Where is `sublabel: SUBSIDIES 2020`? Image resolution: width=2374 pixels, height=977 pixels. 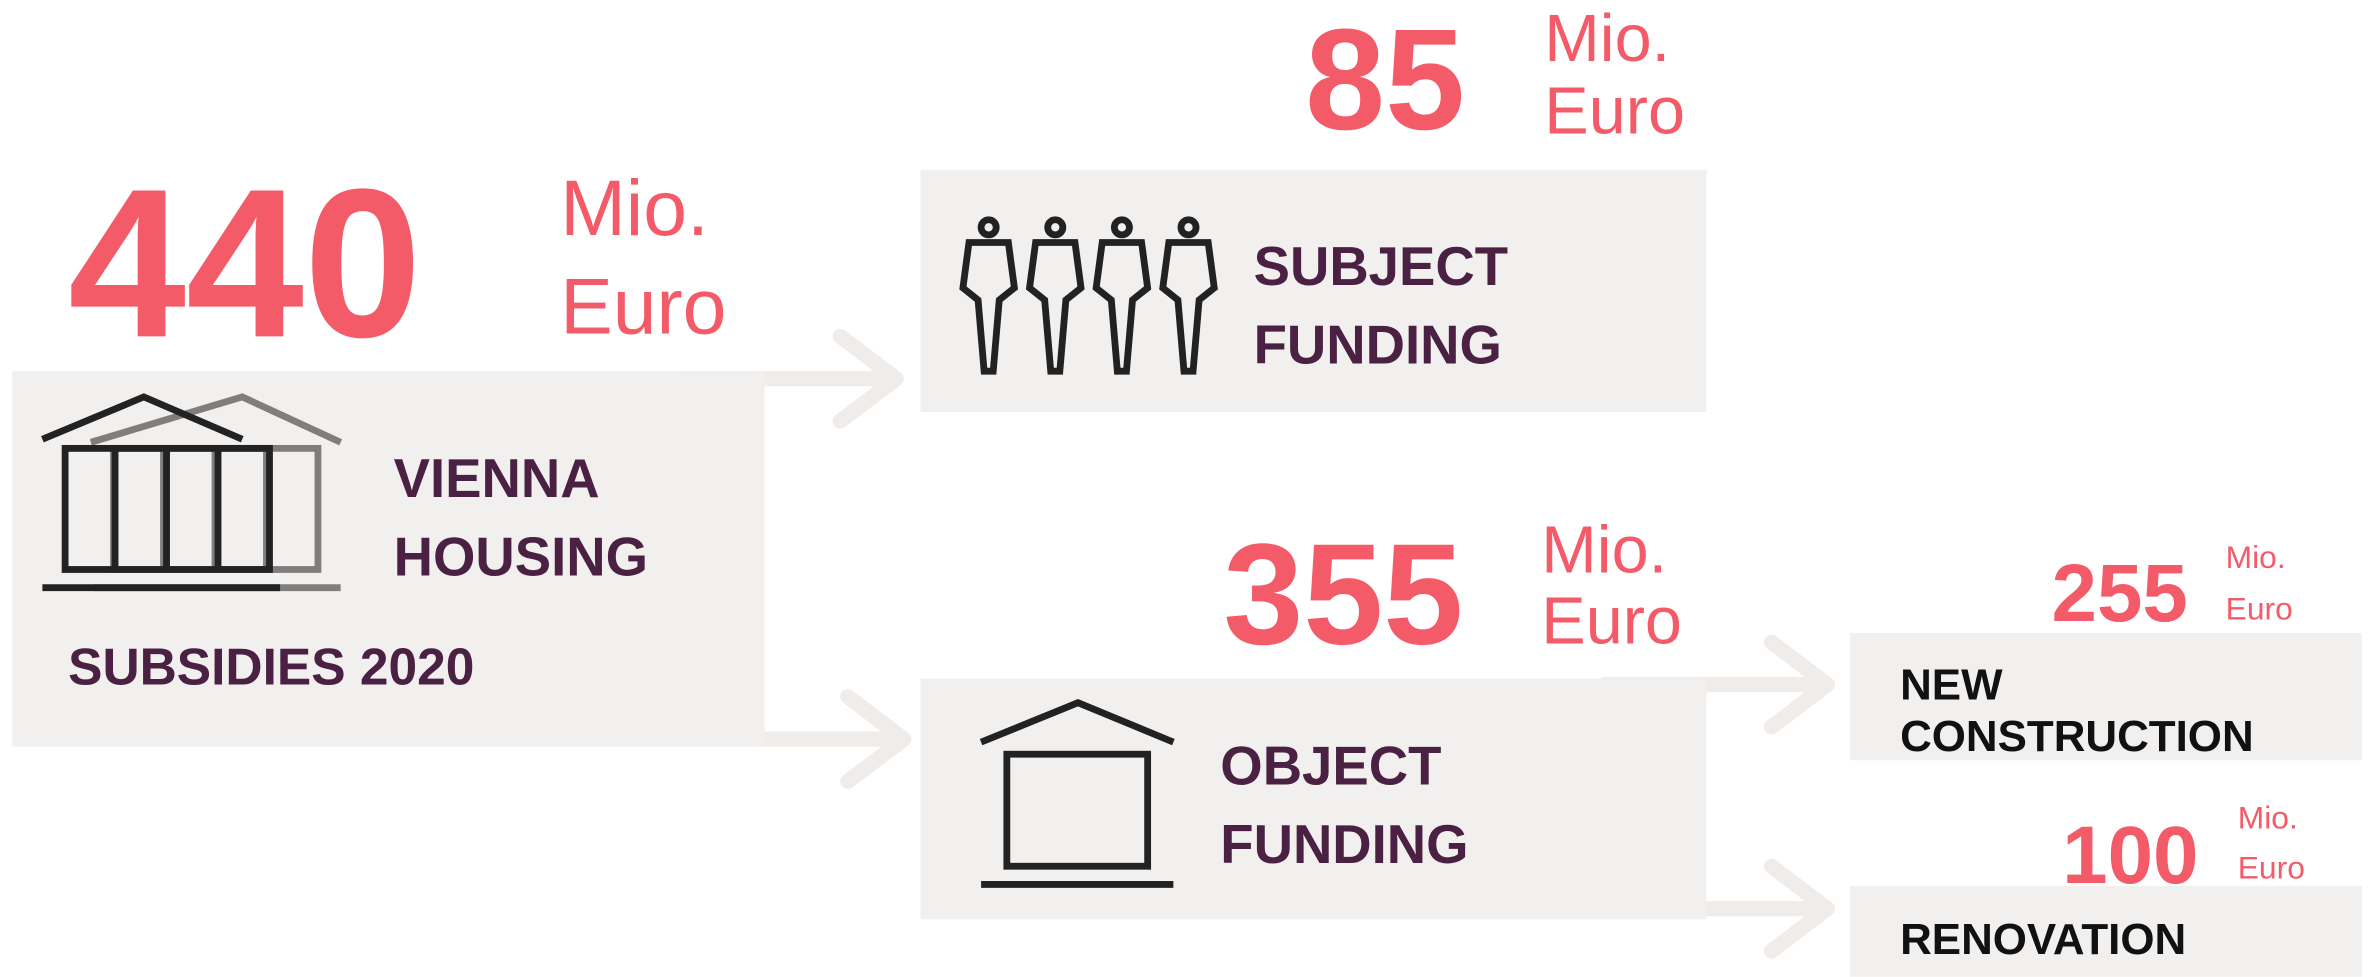 sublabel: SUBSIDIES 2020 is located at coordinates (271, 667).